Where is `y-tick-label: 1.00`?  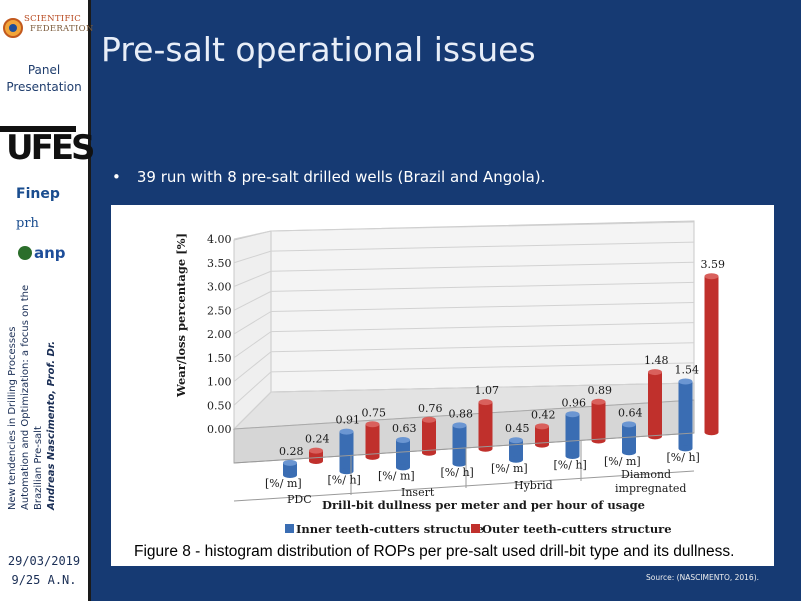 y-tick-label: 1.00 is located at coordinates (219, 382).